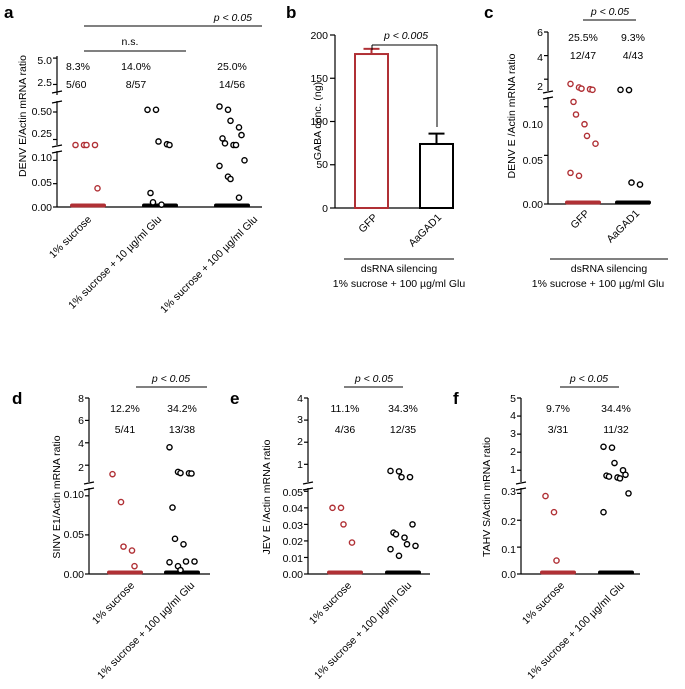 This screenshot has height=689, width=685. I want to click on panel-c-ytick: 0.00, so click(533, 205).